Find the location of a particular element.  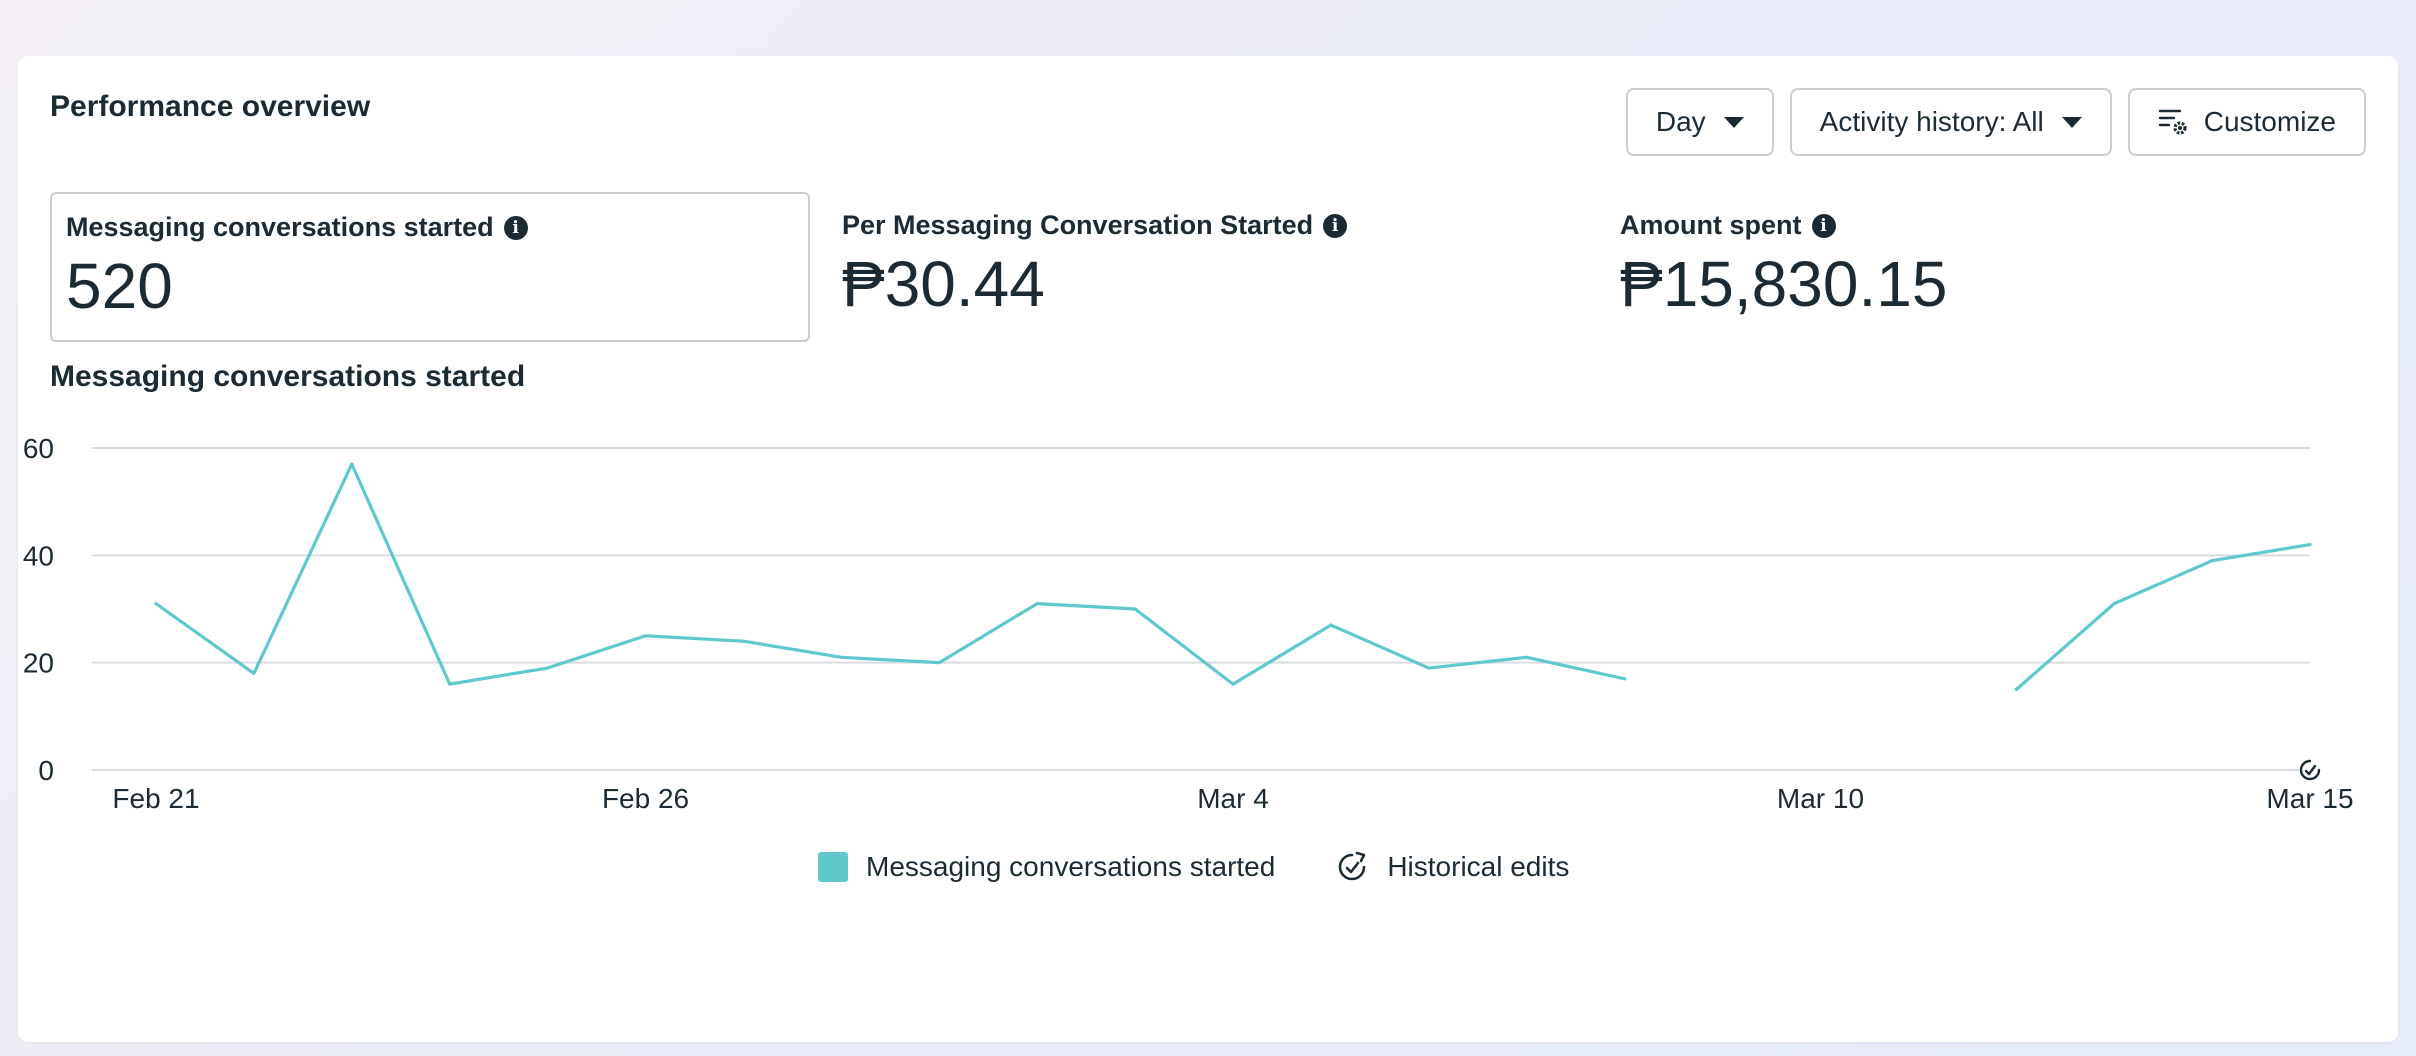

legend-series-label: Messaging conversations started is located at coordinates (1071, 866).